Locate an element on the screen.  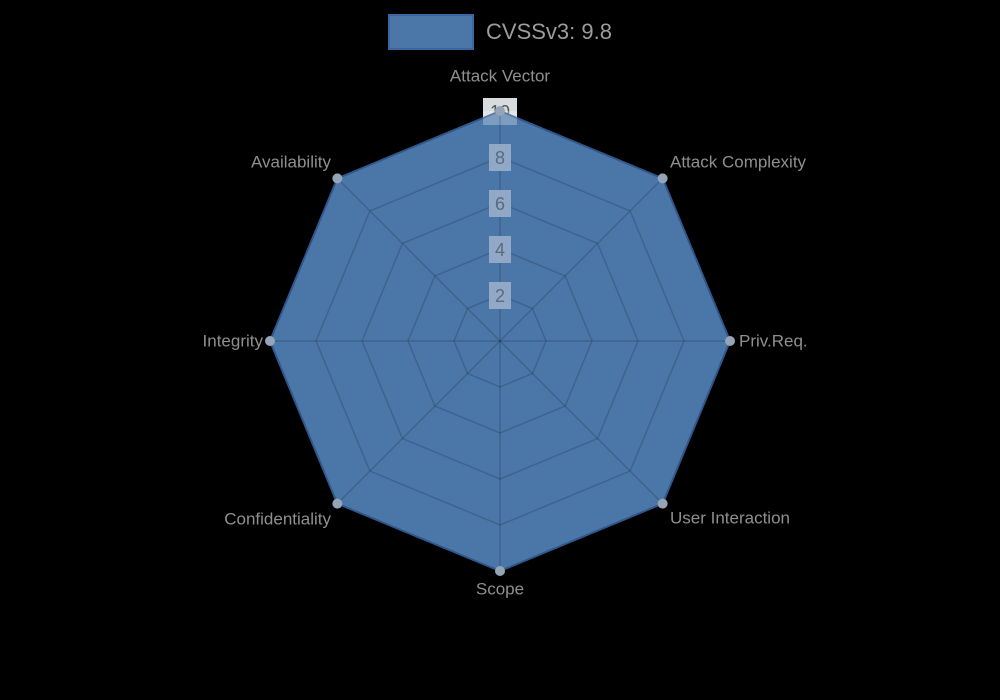
axis-label-priv-req: Priv.Req. is located at coordinates (773, 341).